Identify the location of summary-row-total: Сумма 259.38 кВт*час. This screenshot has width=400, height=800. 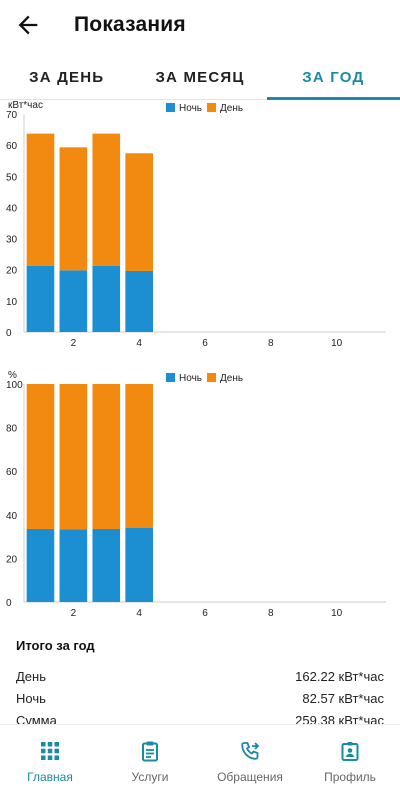
(200, 720).